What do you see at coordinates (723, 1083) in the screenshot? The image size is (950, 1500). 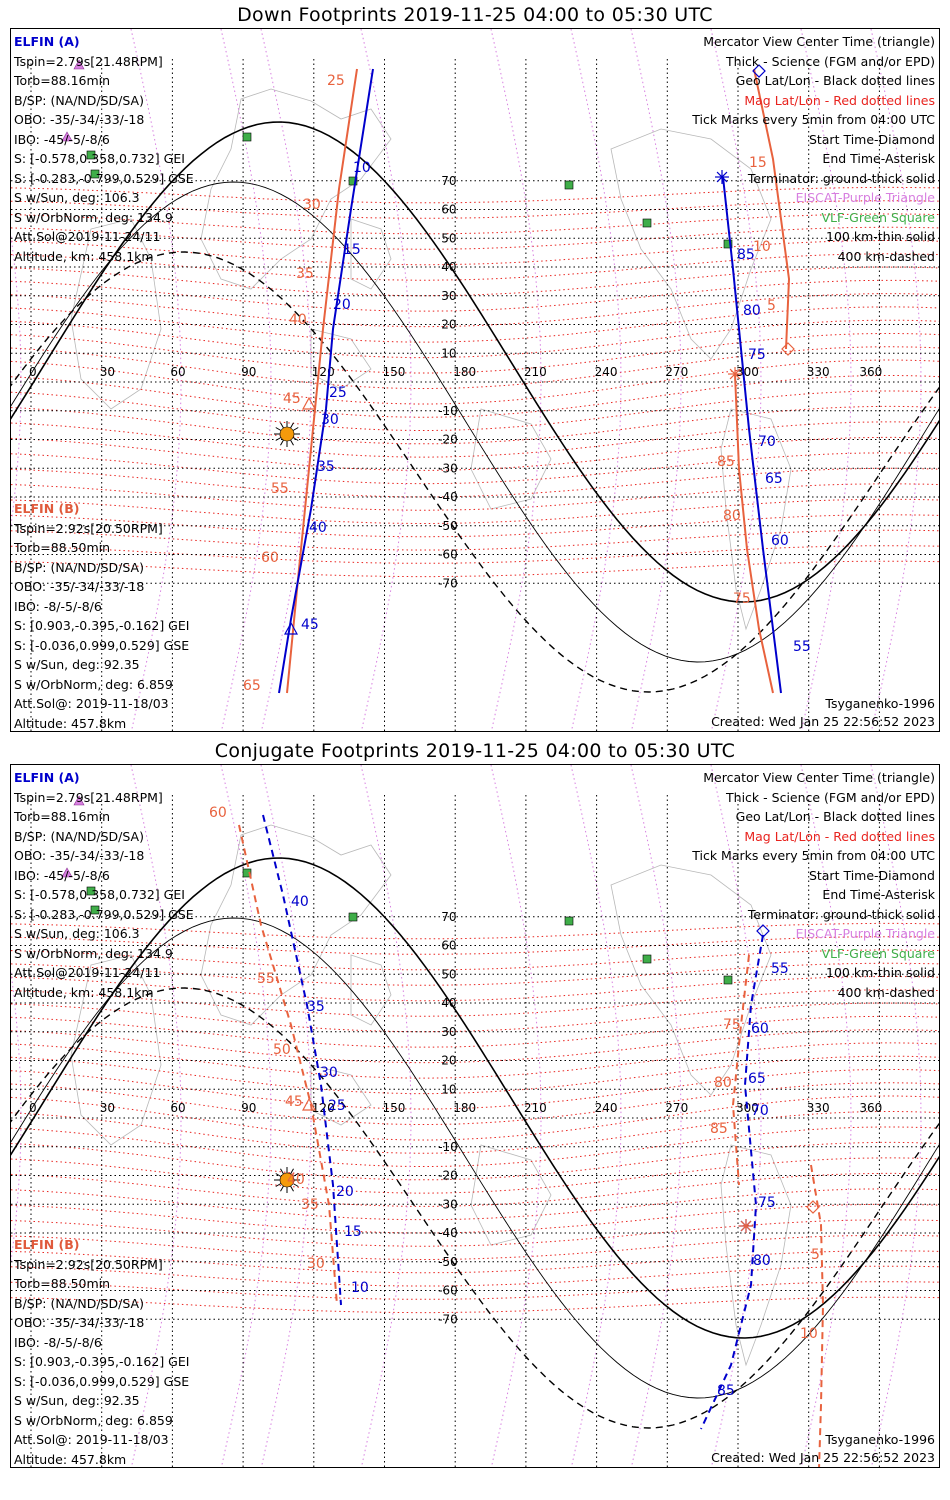 I see `elfin-b-tick: 80` at bounding box center [723, 1083].